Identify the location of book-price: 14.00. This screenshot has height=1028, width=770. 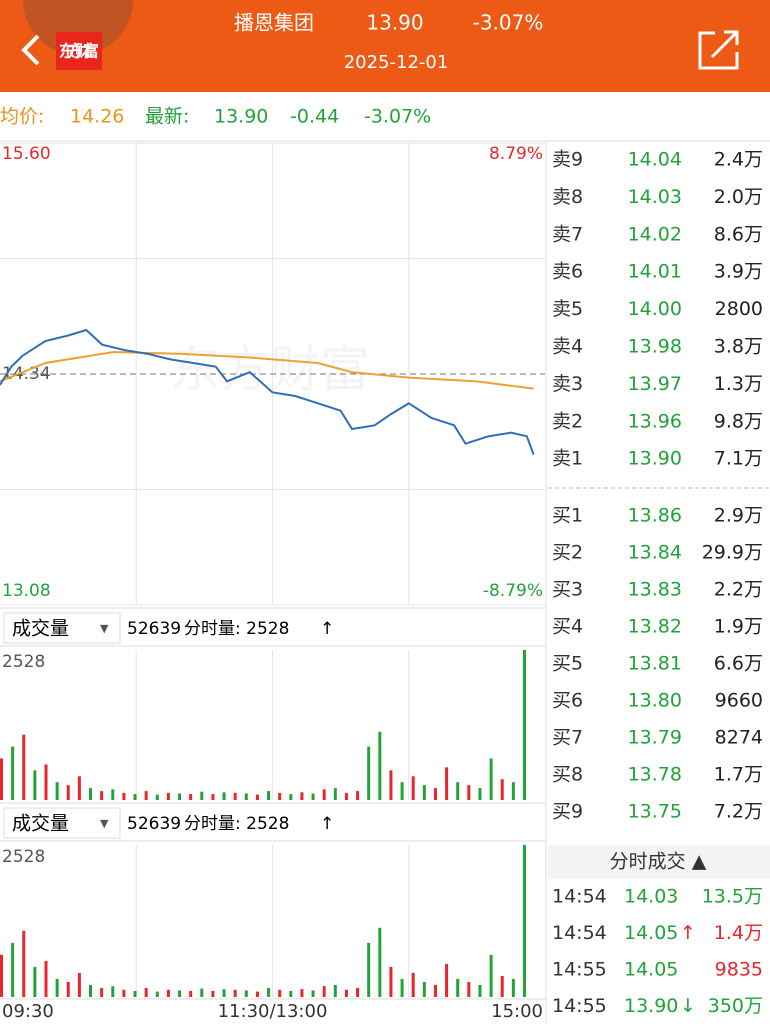
(655, 309).